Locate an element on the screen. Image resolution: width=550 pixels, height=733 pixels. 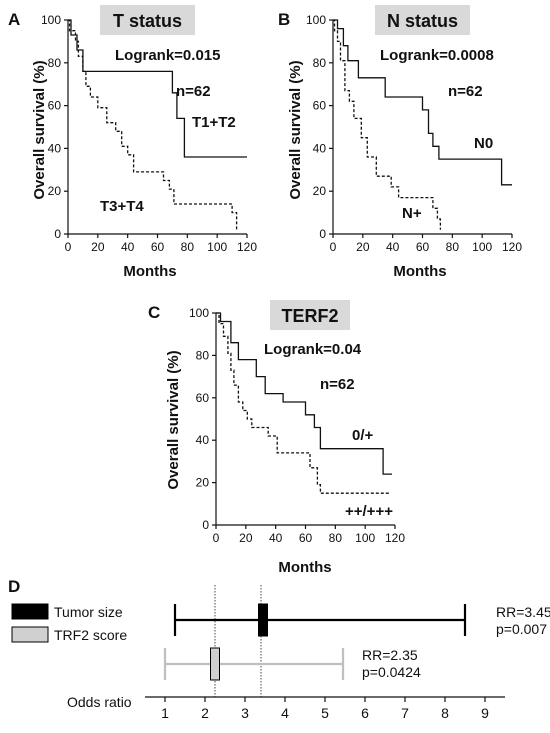
curves-a is located at coordinates (157, 124).